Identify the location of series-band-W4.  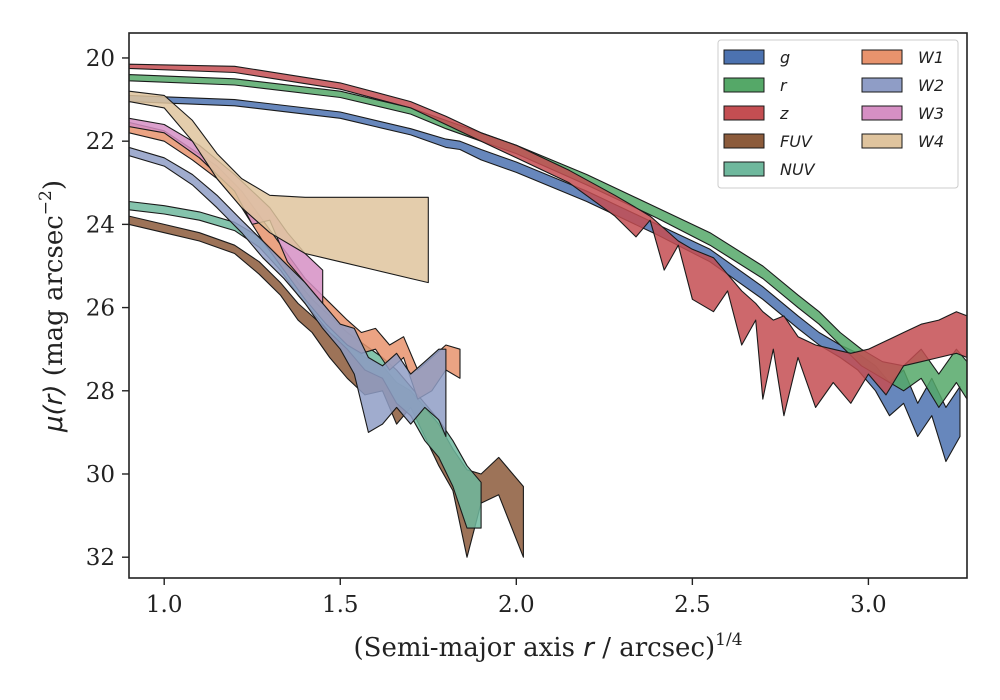
(279, 187).